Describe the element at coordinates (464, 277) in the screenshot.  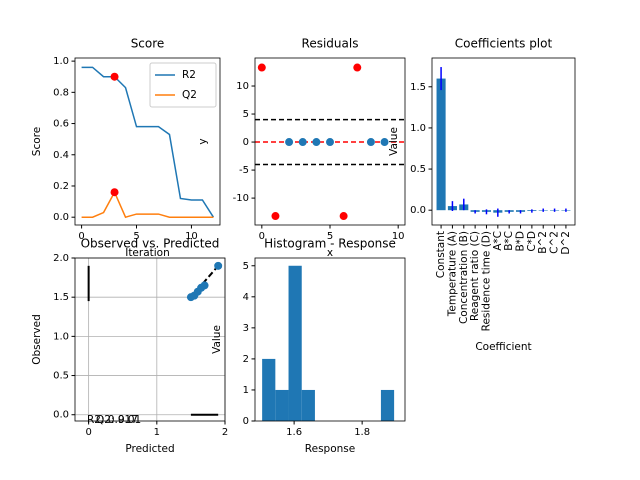
I see `x-tick-label: Concentration (B)` at that location.